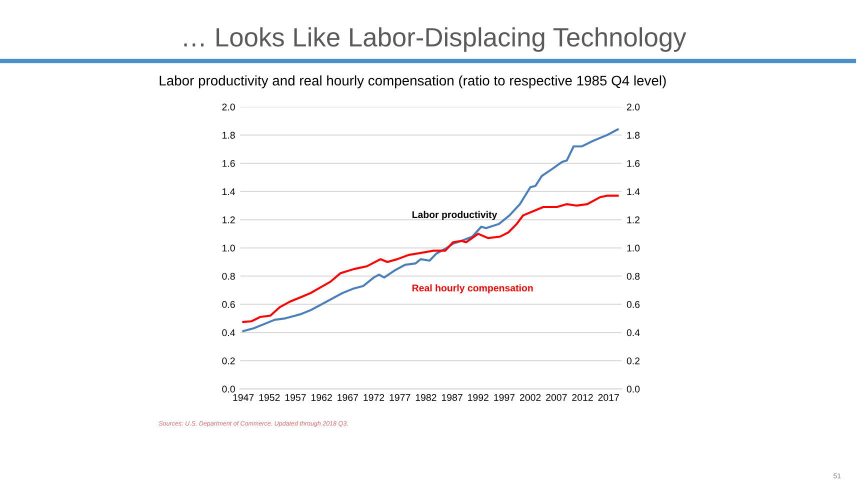  Describe the element at coordinates (228, 135) in the screenshot. I see `y-tick-label: 1.8` at that location.